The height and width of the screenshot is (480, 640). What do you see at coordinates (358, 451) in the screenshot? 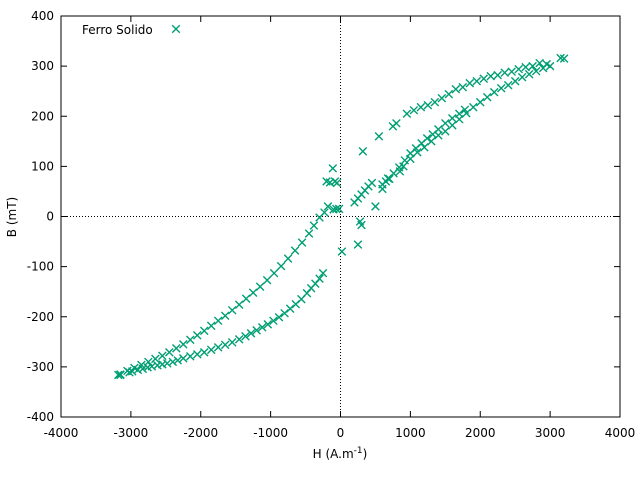
I see `x-axis-label-superscript: -1` at bounding box center [358, 451].